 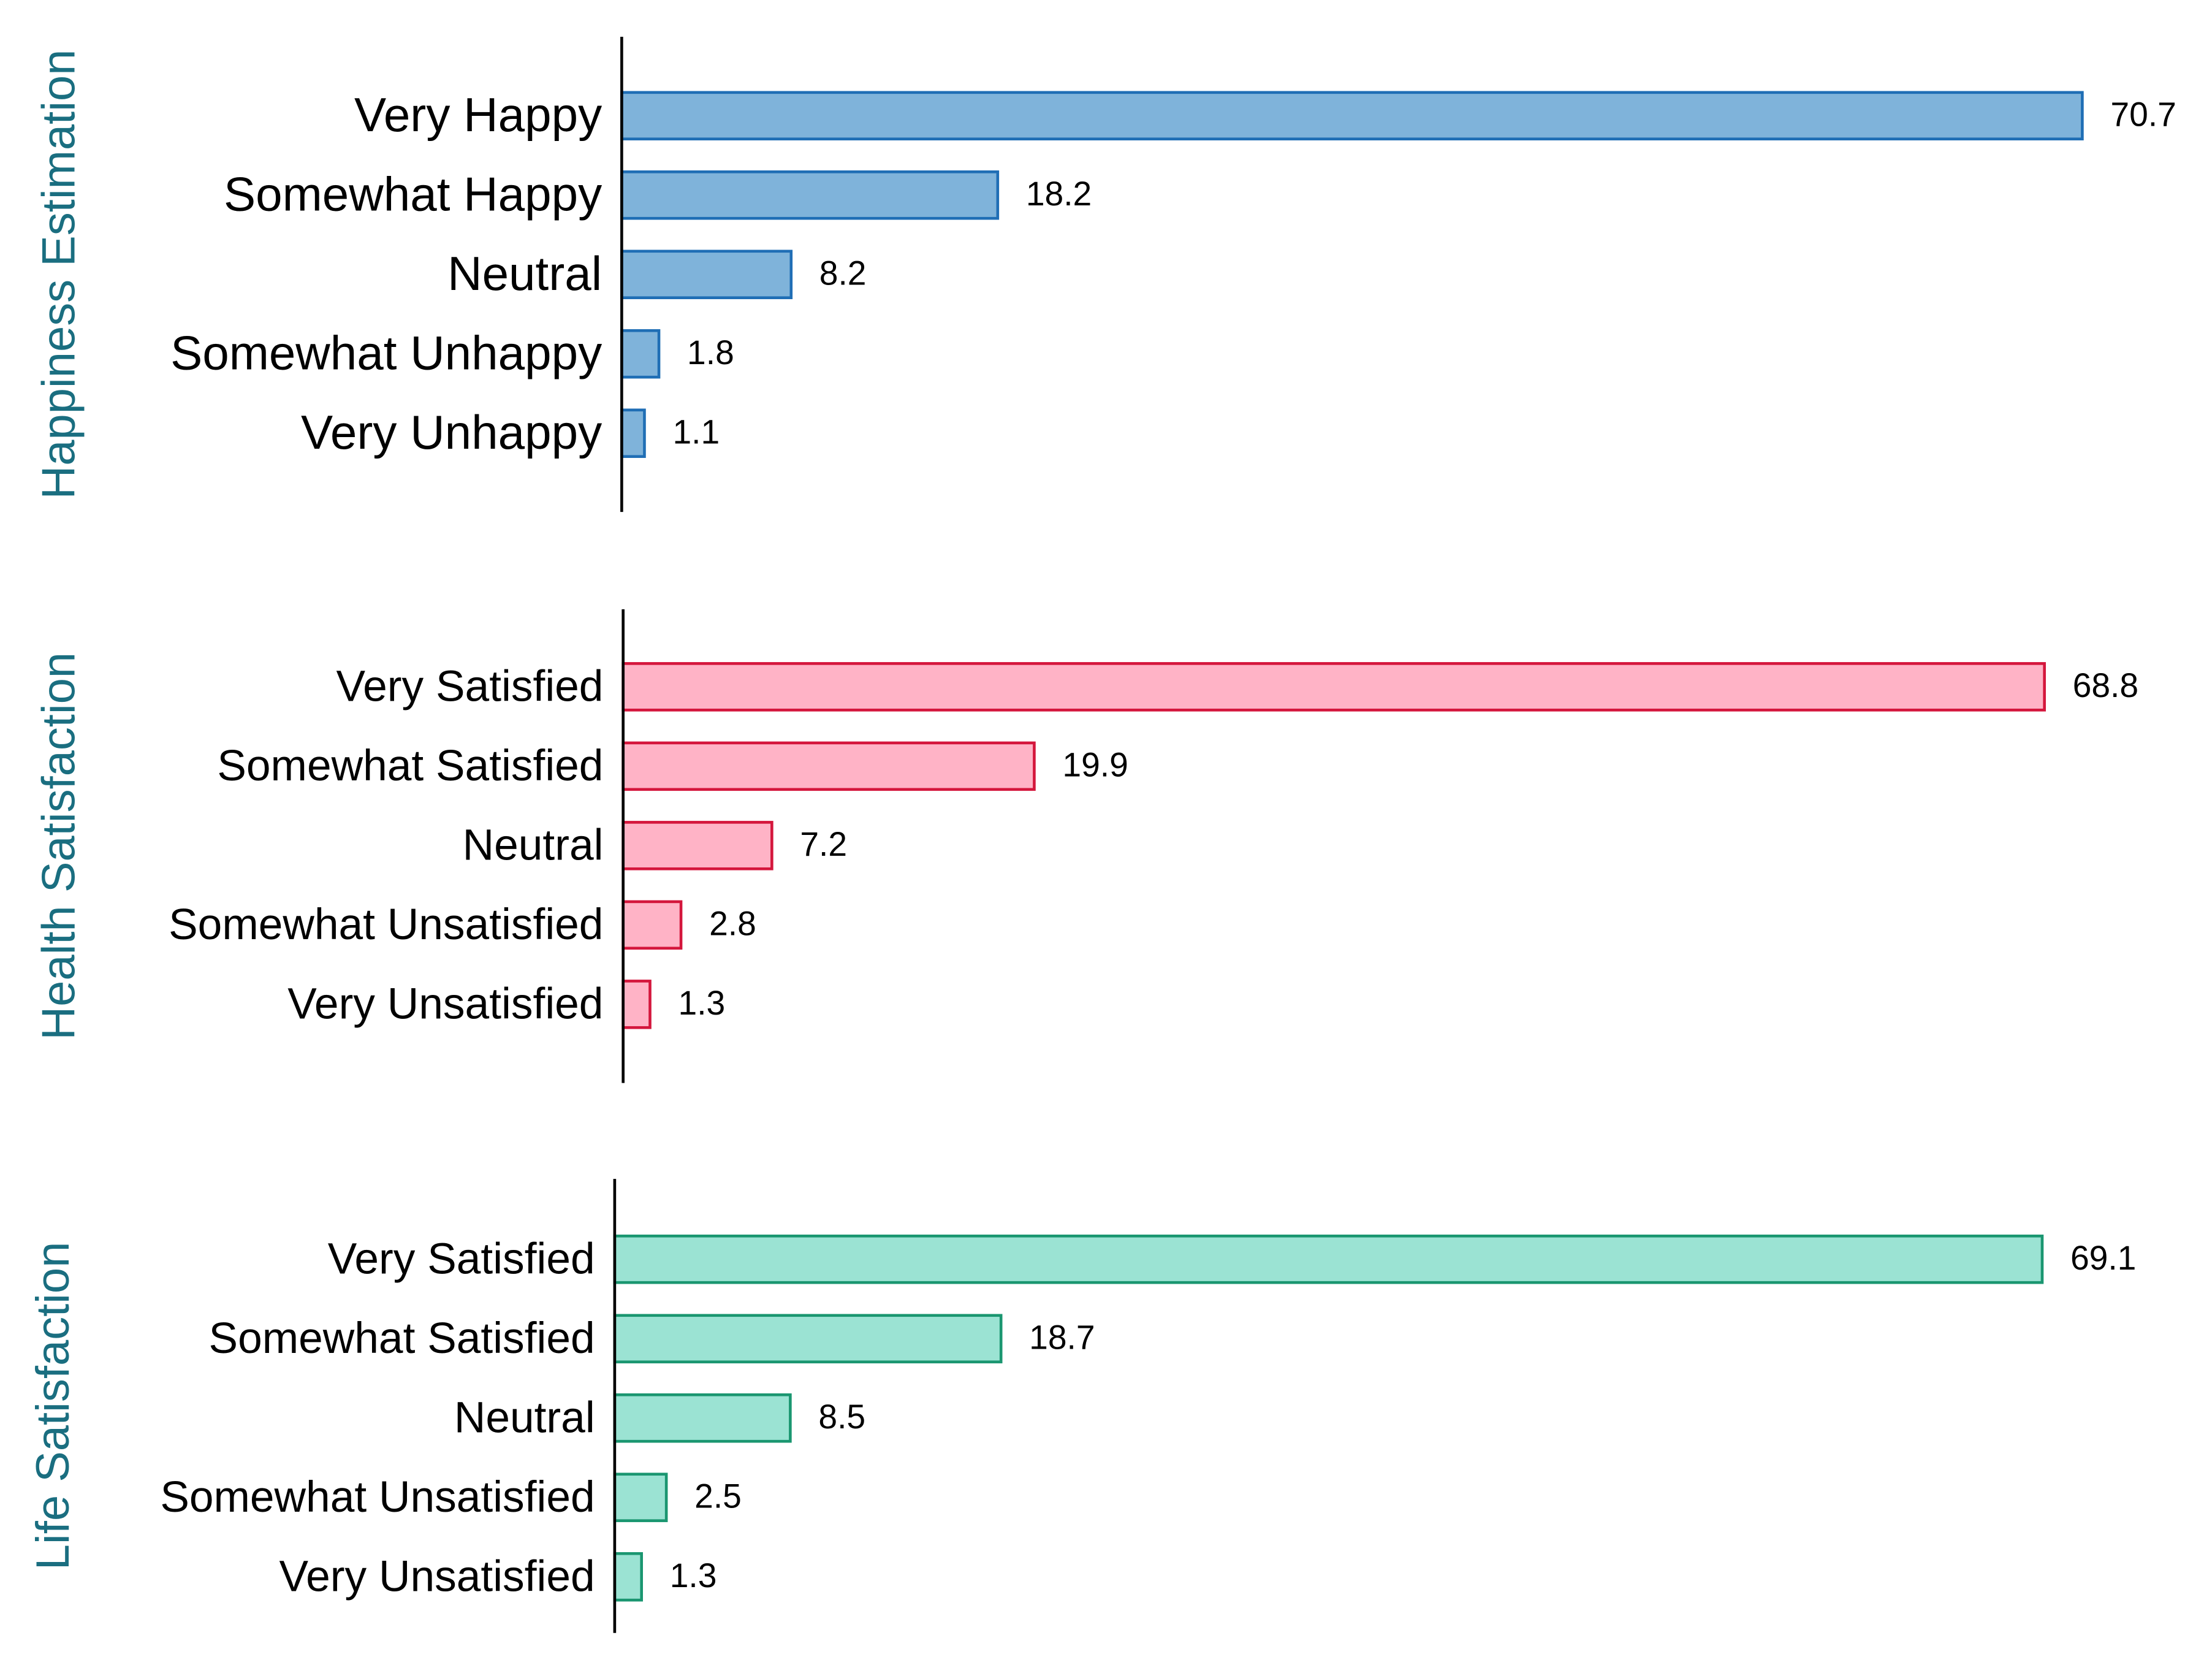 What do you see at coordinates (2143, 115) in the screenshot?
I see `value-label: 70.7` at bounding box center [2143, 115].